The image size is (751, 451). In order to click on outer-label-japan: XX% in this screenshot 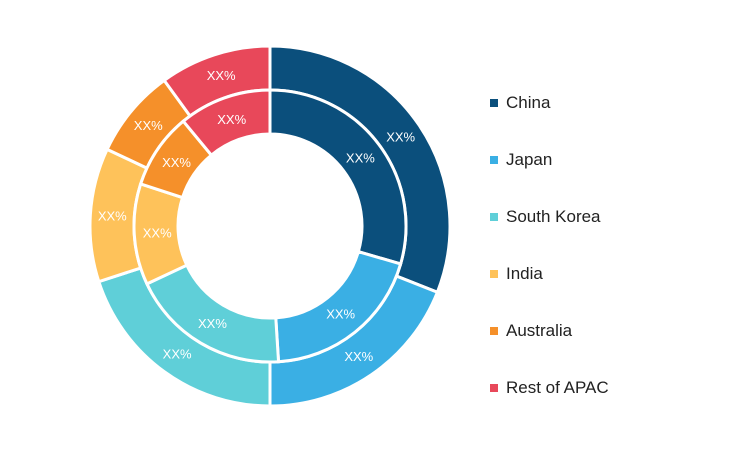, I will do `click(358, 356)`.